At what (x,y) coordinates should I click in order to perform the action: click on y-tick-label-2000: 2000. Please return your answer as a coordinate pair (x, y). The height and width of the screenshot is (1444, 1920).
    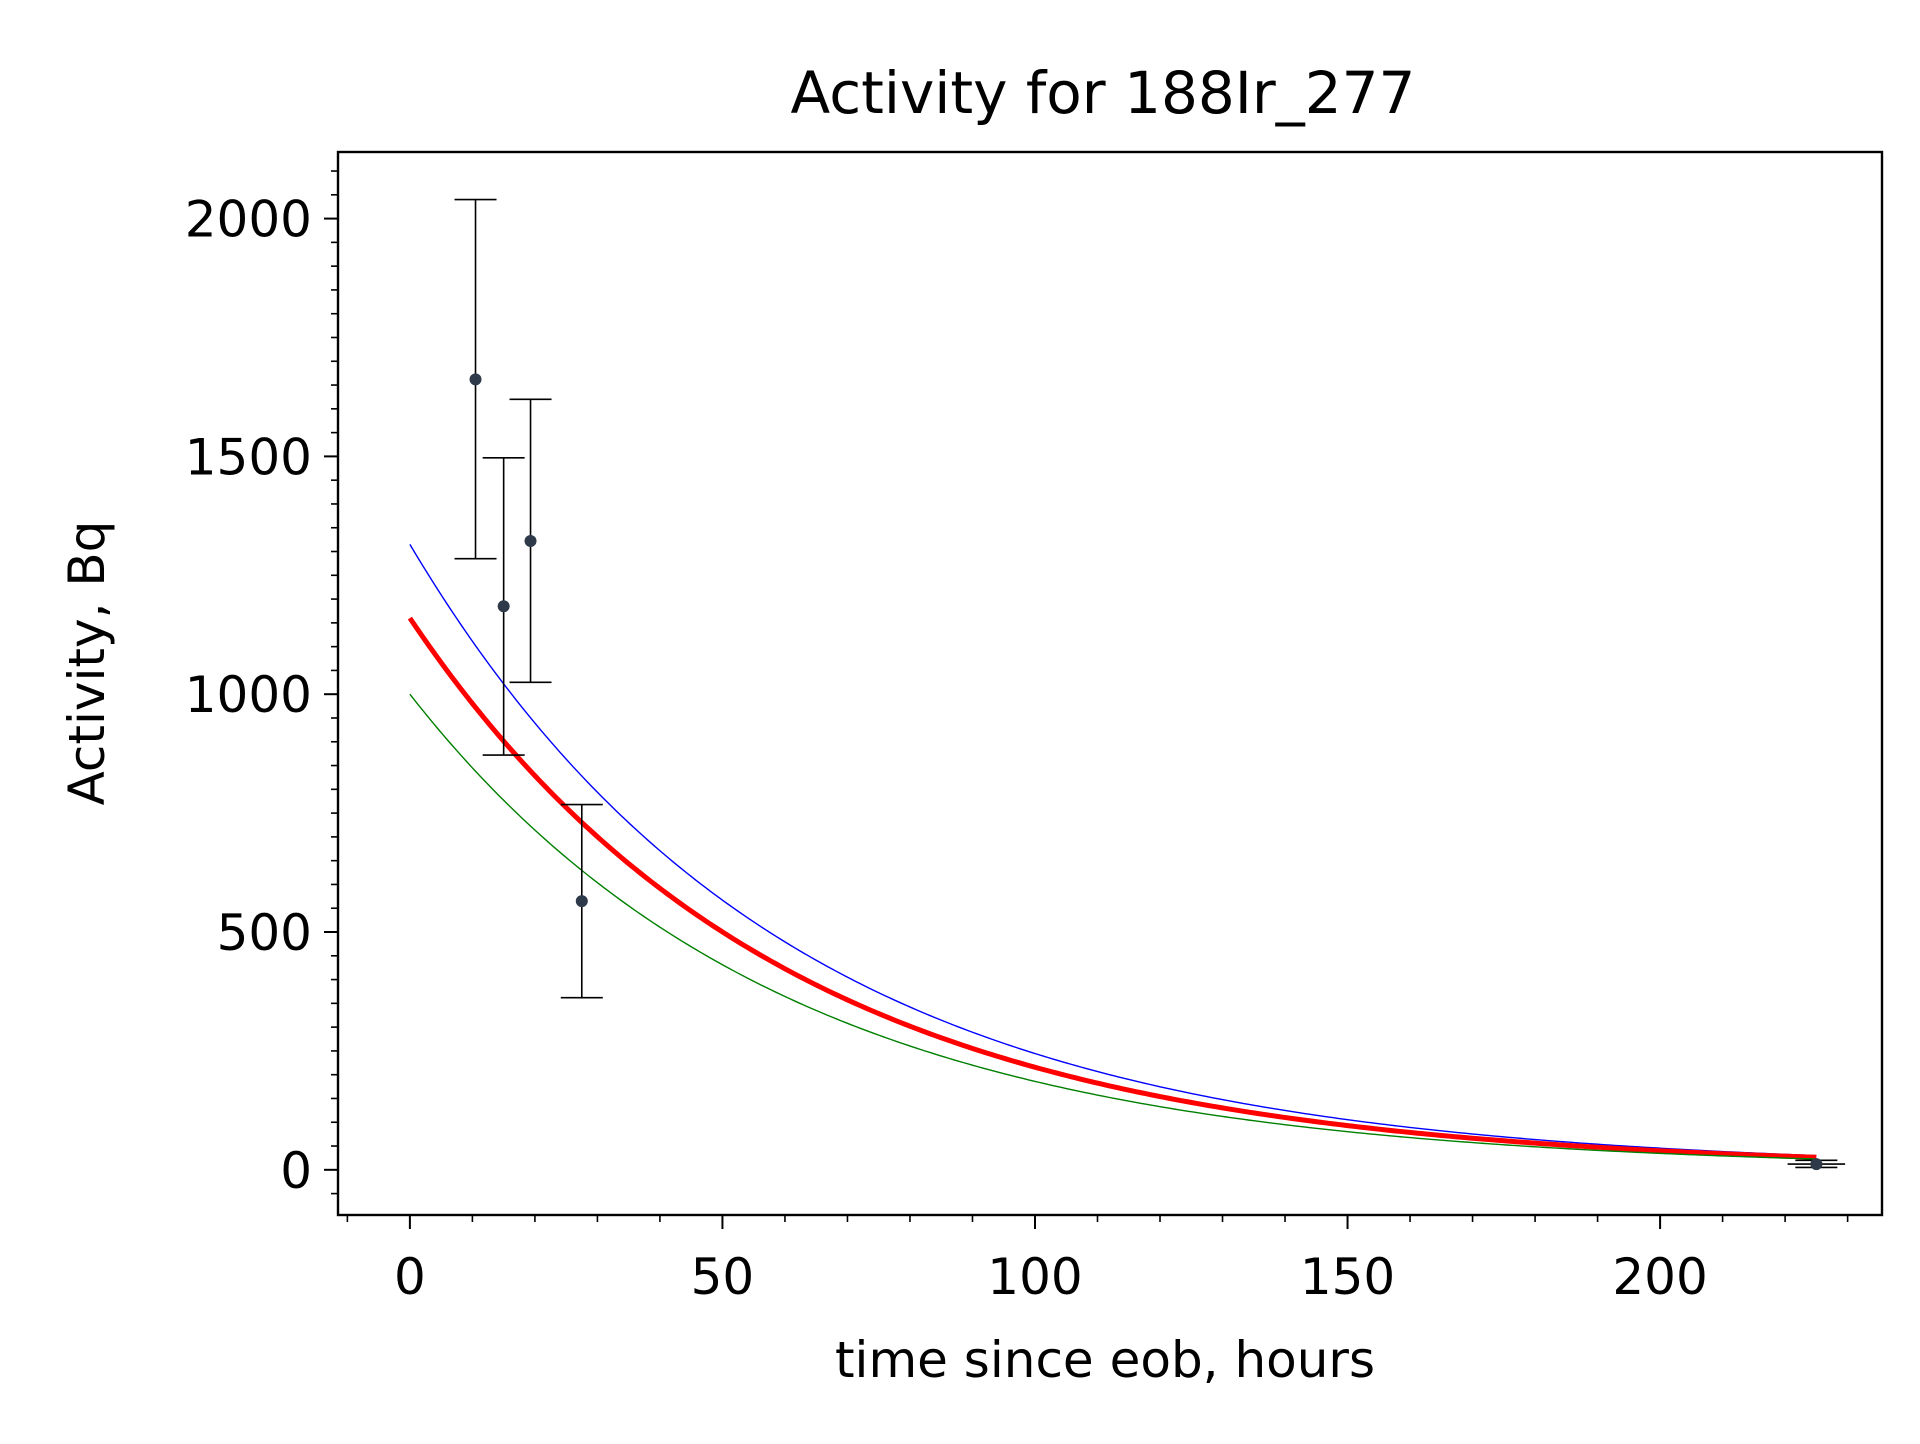
    Looking at the image, I should click on (248, 220).